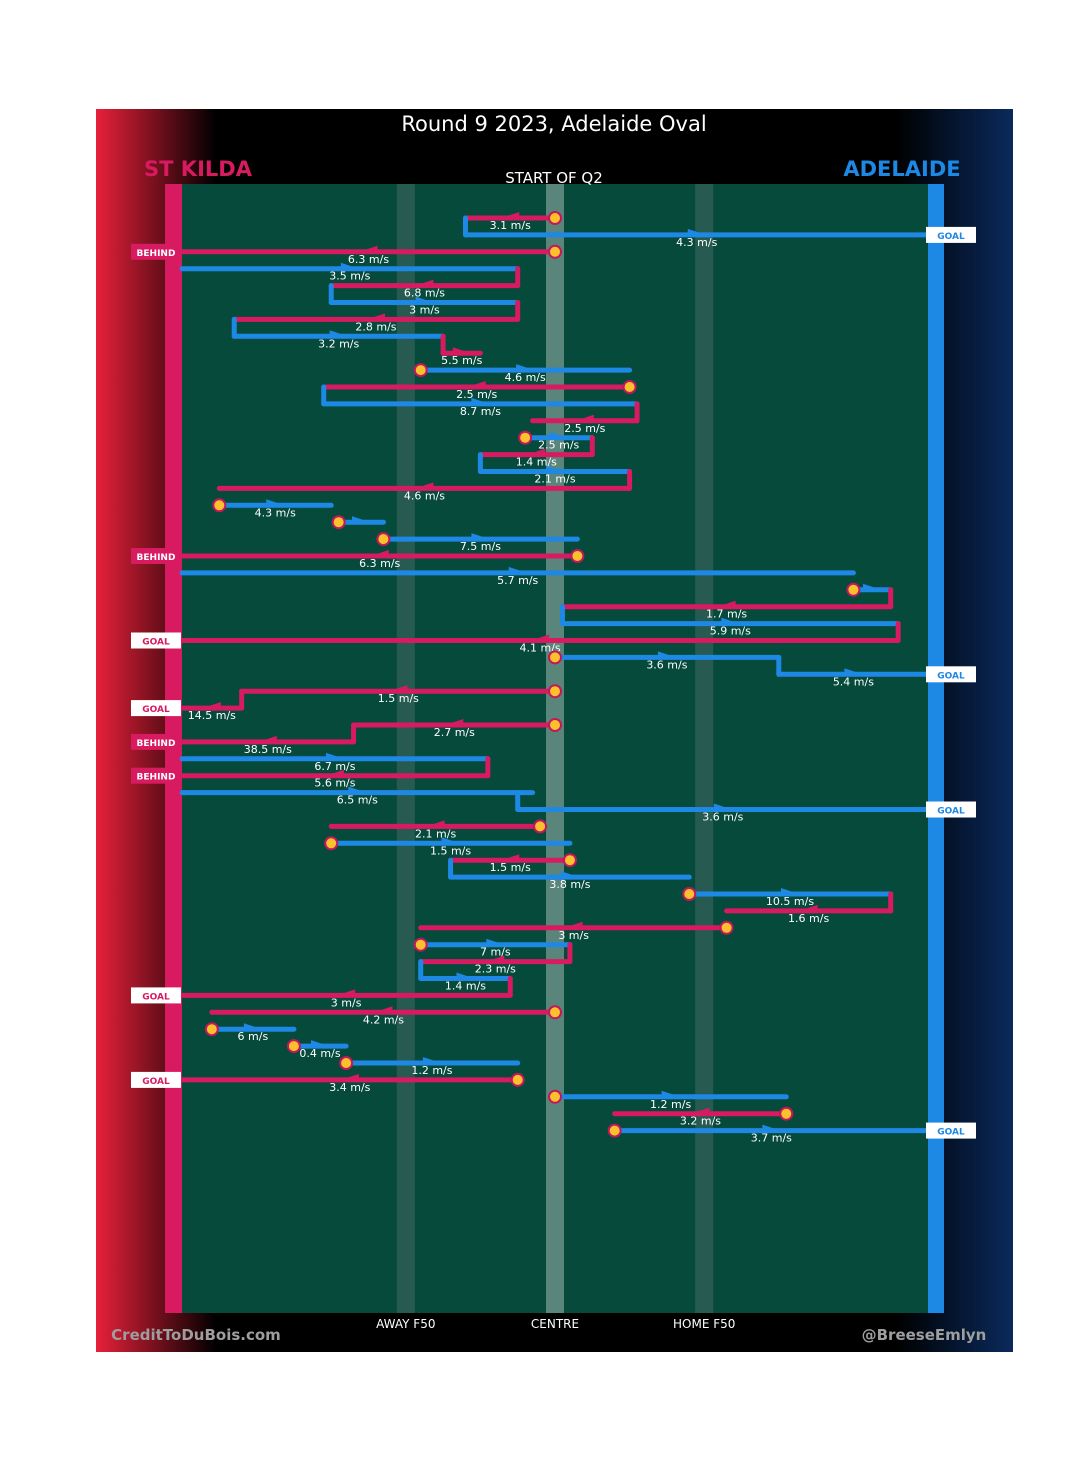 Image resolution: width=1080 pixels, height=1475 pixels. Describe the element at coordinates (334, 783) in the screenshot. I see `speed-label-33: 5.6 m/s` at that location.